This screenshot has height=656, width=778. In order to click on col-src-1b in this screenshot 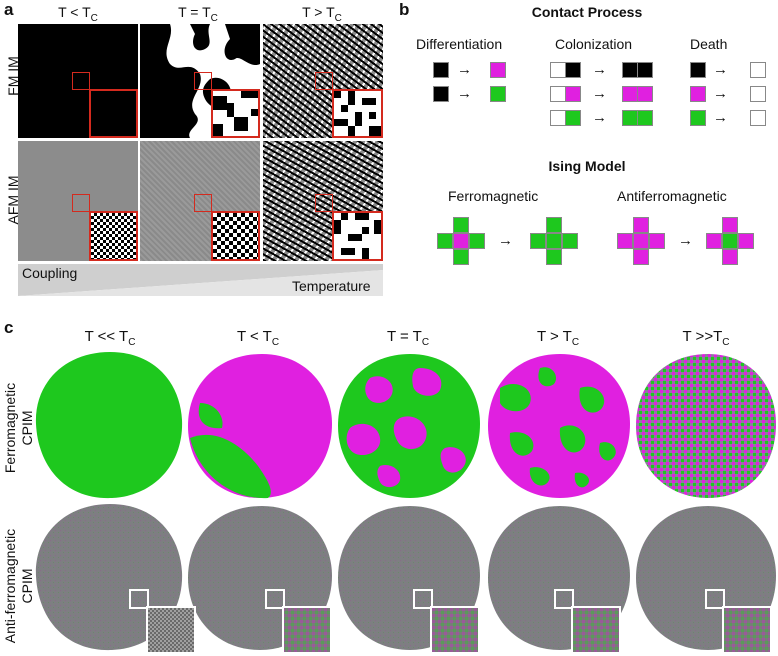, I will do `click(573, 70)`.